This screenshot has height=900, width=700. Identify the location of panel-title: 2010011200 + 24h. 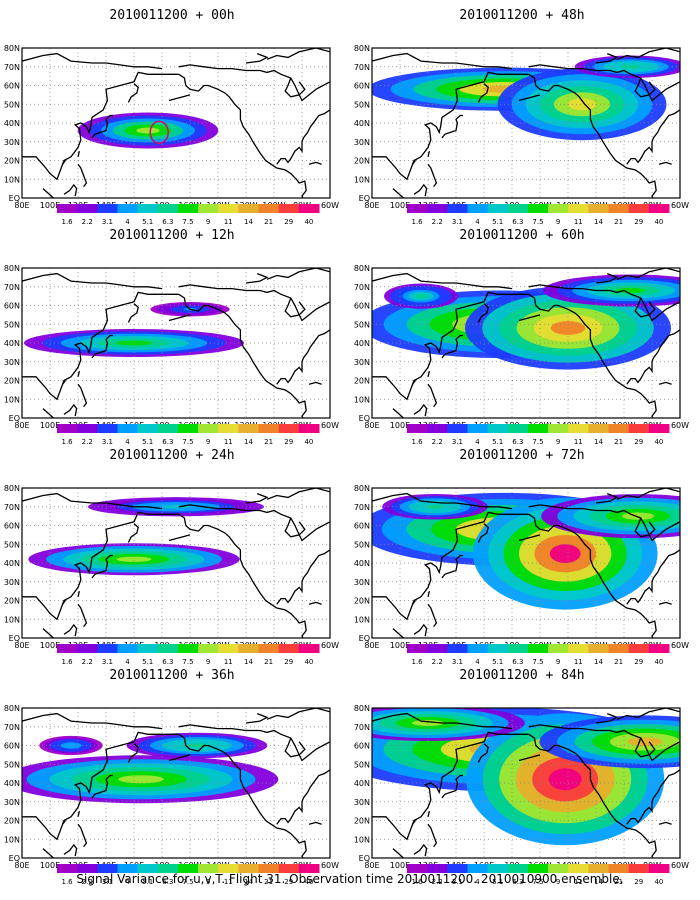
(172, 455).